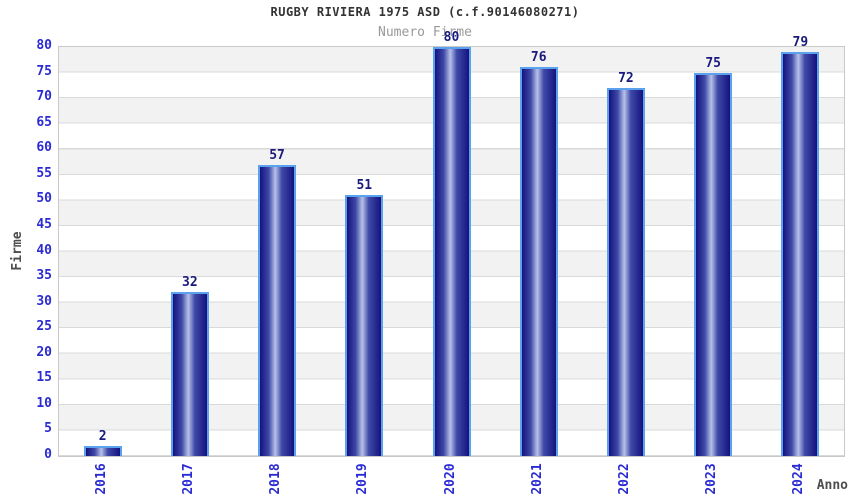  What do you see at coordinates (363, 479) in the screenshot?
I see `x-tick-label-2019: 2019` at bounding box center [363, 479].